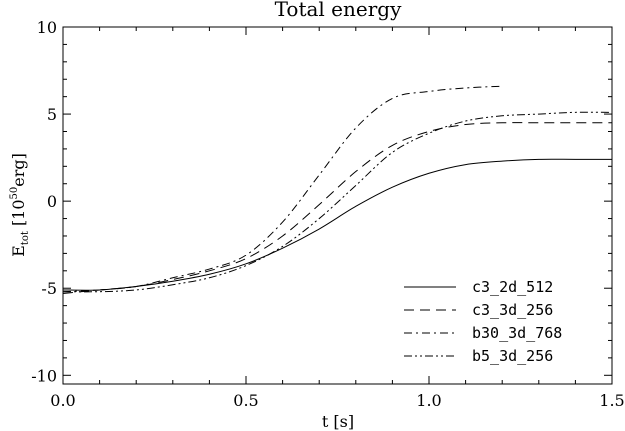  Describe the element at coordinates (517, 333) in the screenshot. I see `legend-label-b30_3d_768: b30_3d_768` at that location.